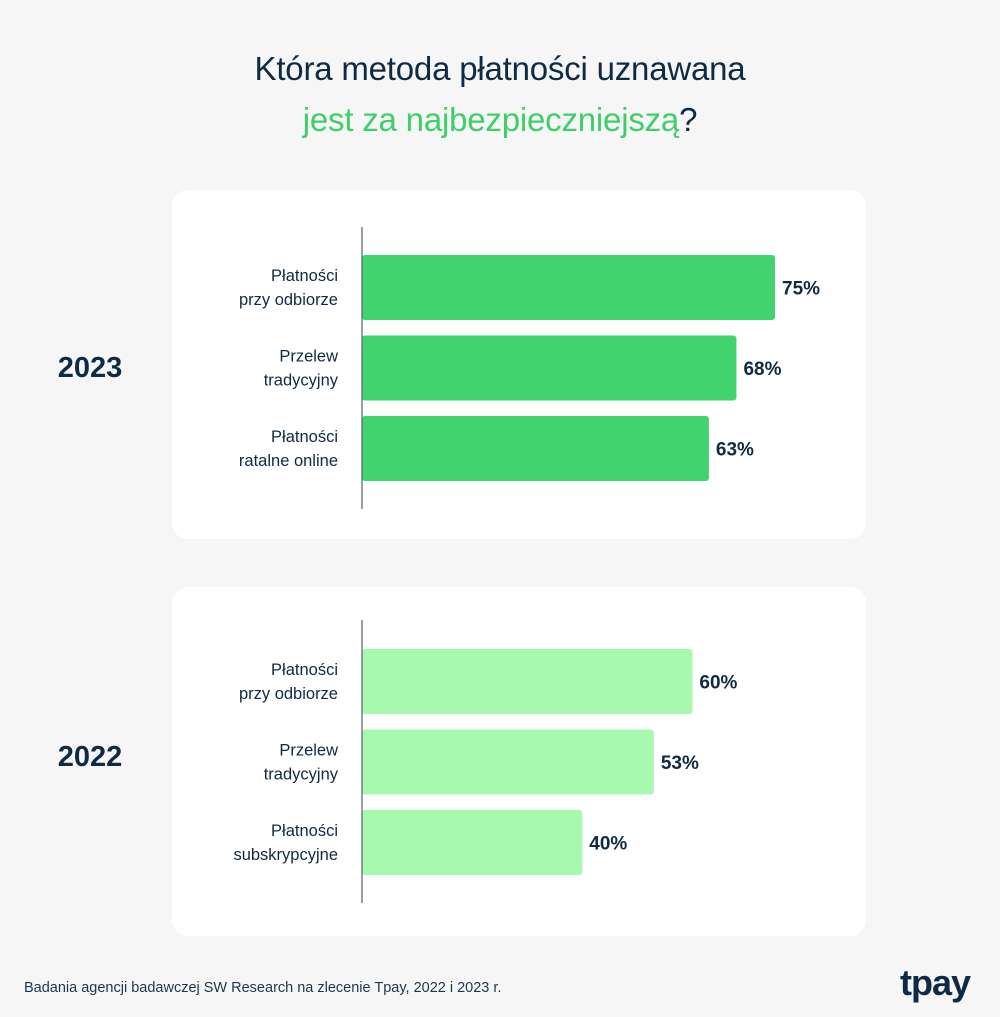  I want to click on category-label-2023-2-line2: tradycyjny, so click(301, 381).